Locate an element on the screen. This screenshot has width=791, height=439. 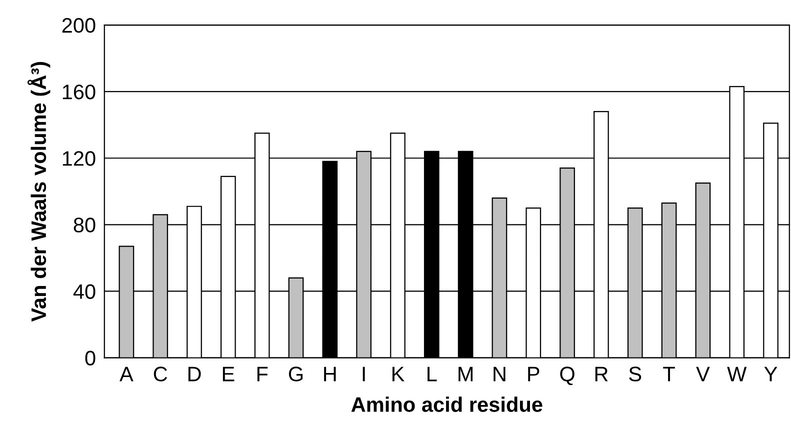
y-tick-label: 80 is located at coordinates (85, 225).